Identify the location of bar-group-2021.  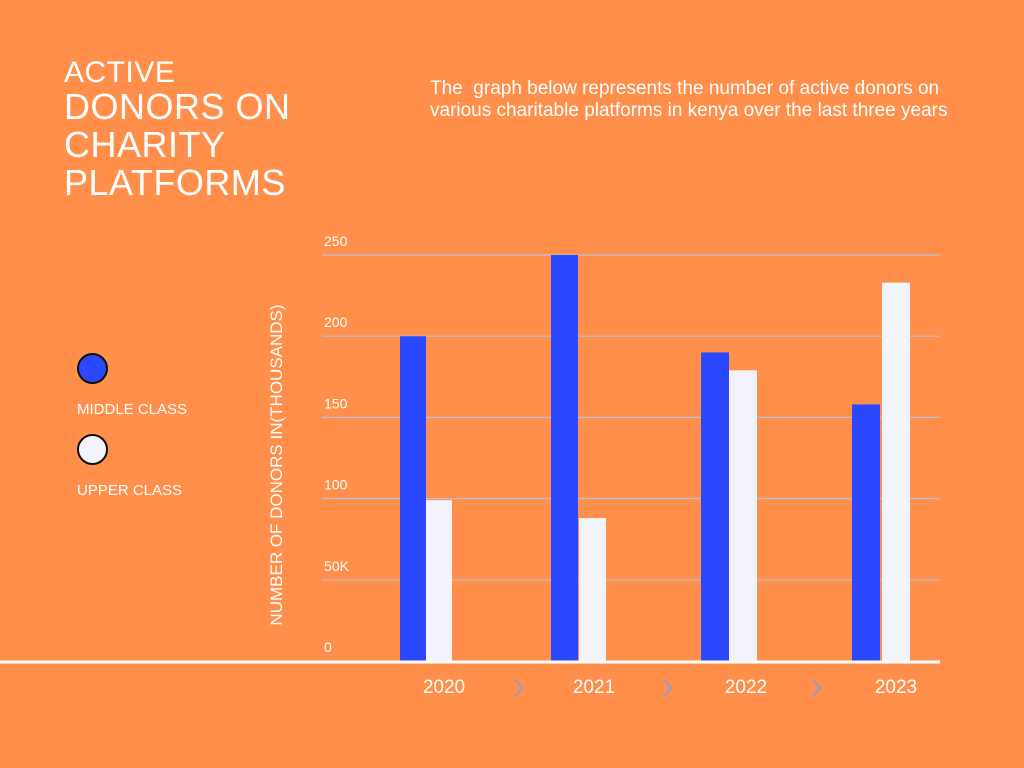
(578, 458).